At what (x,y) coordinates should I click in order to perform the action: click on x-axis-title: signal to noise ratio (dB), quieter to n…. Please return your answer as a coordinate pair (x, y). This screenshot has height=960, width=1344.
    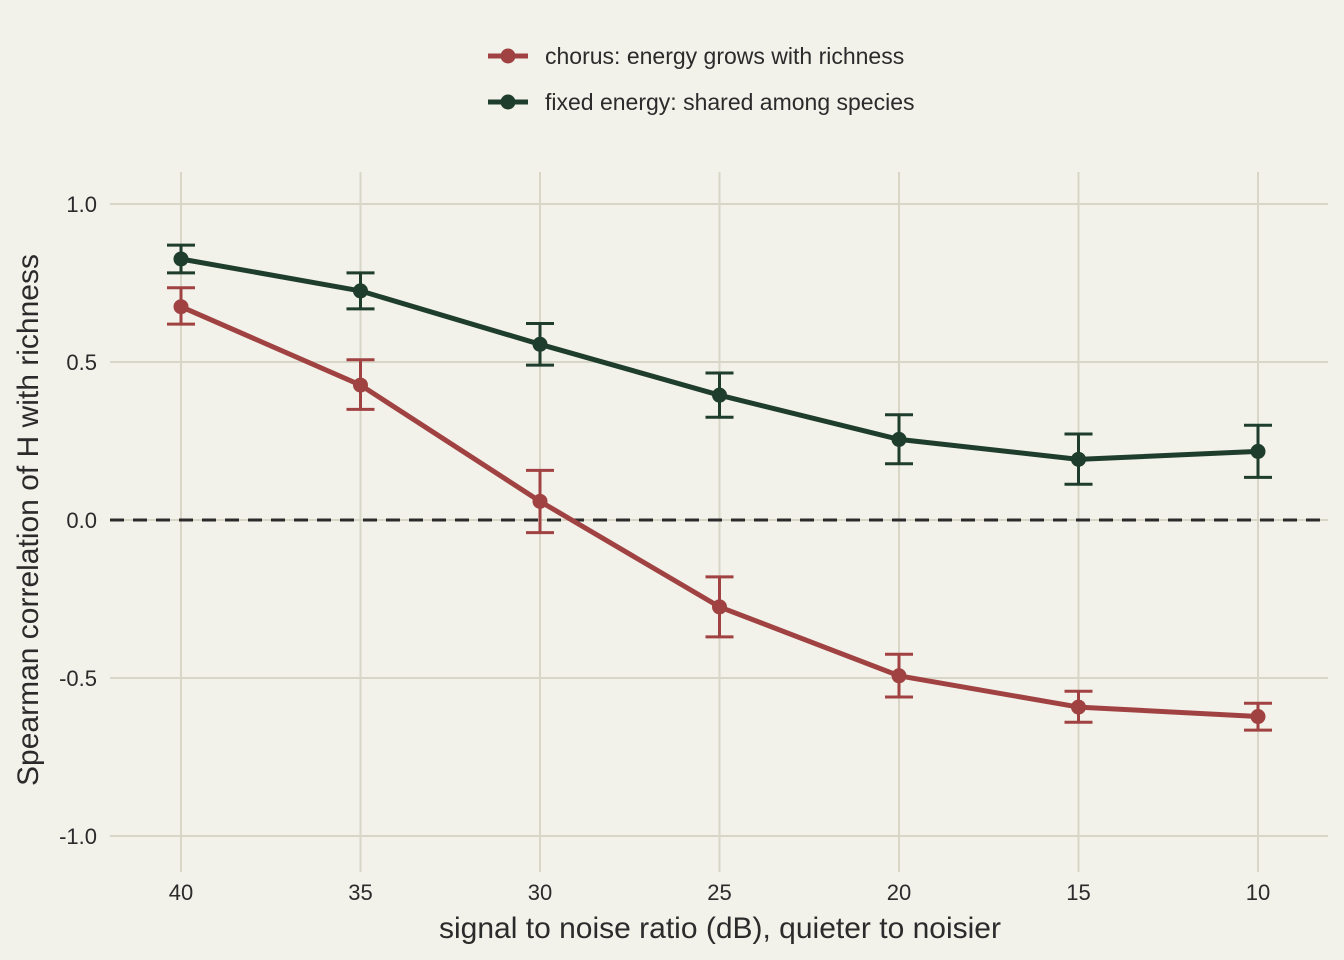
    Looking at the image, I should click on (720, 928).